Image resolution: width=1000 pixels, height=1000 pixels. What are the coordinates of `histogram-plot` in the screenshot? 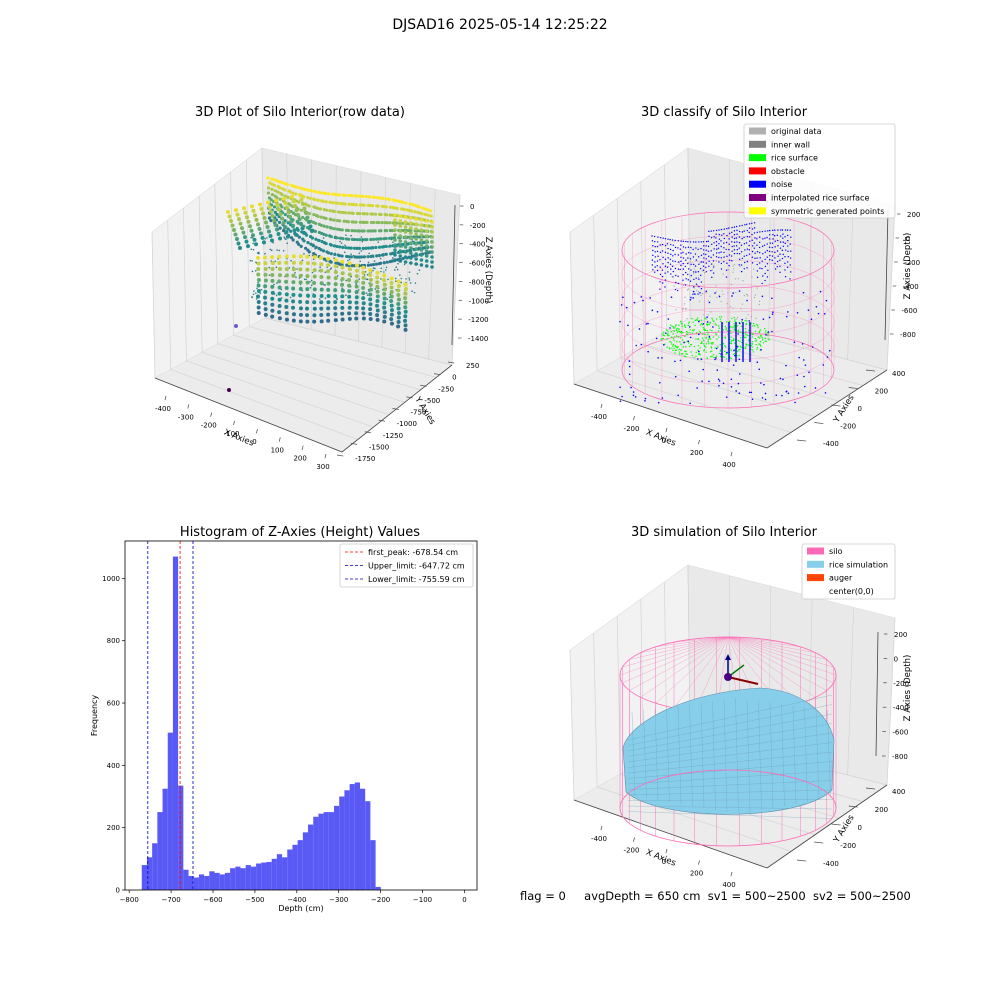 It's located at (300, 716).